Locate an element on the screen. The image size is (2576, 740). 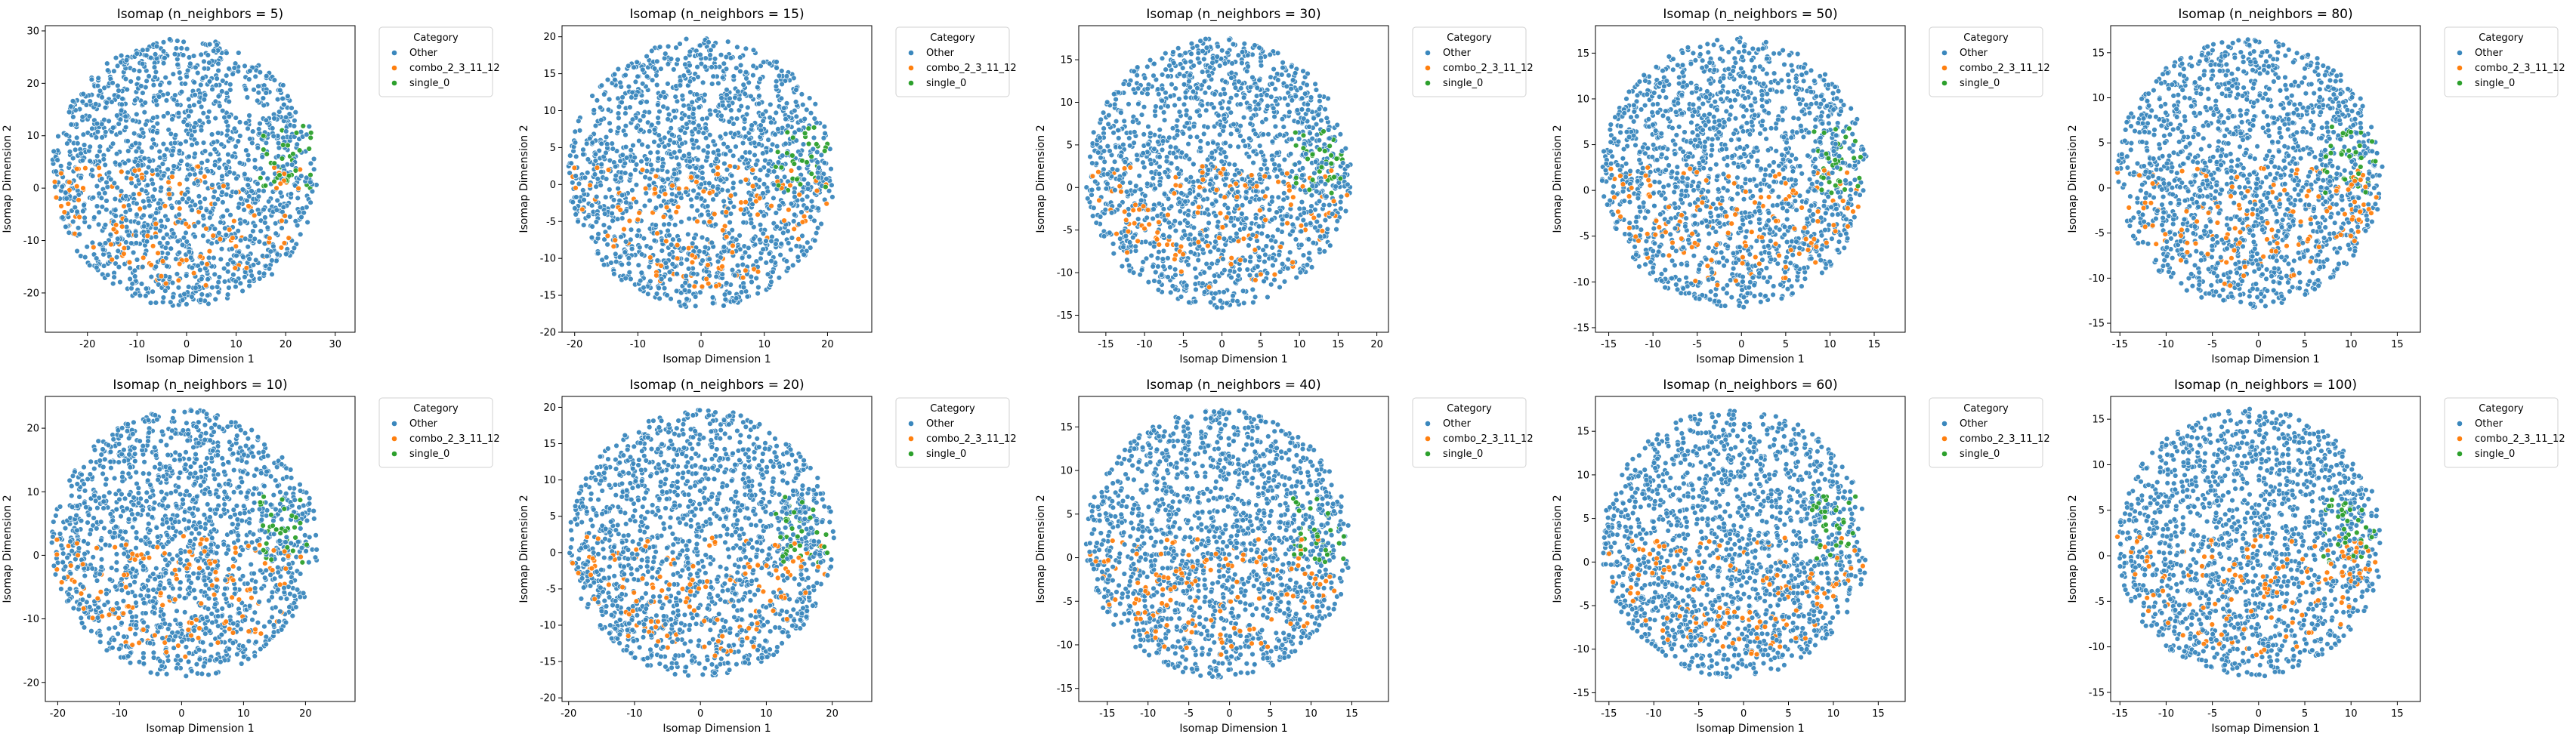
y-tick-label: 5 is located at coordinates (553, 148).